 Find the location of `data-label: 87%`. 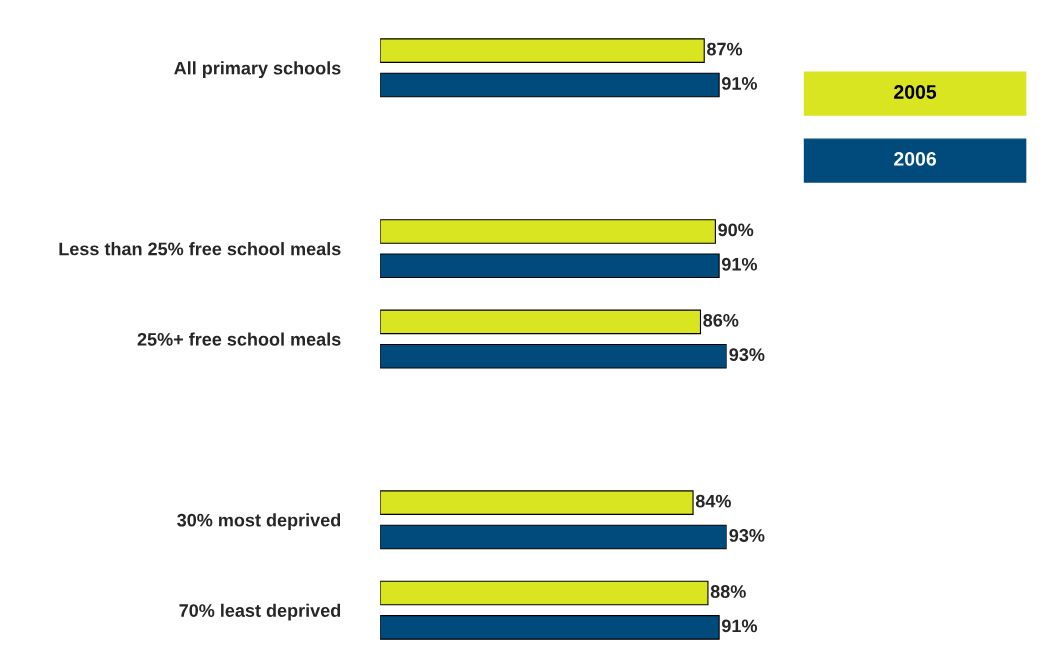

data-label: 87% is located at coordinates (725, 49).